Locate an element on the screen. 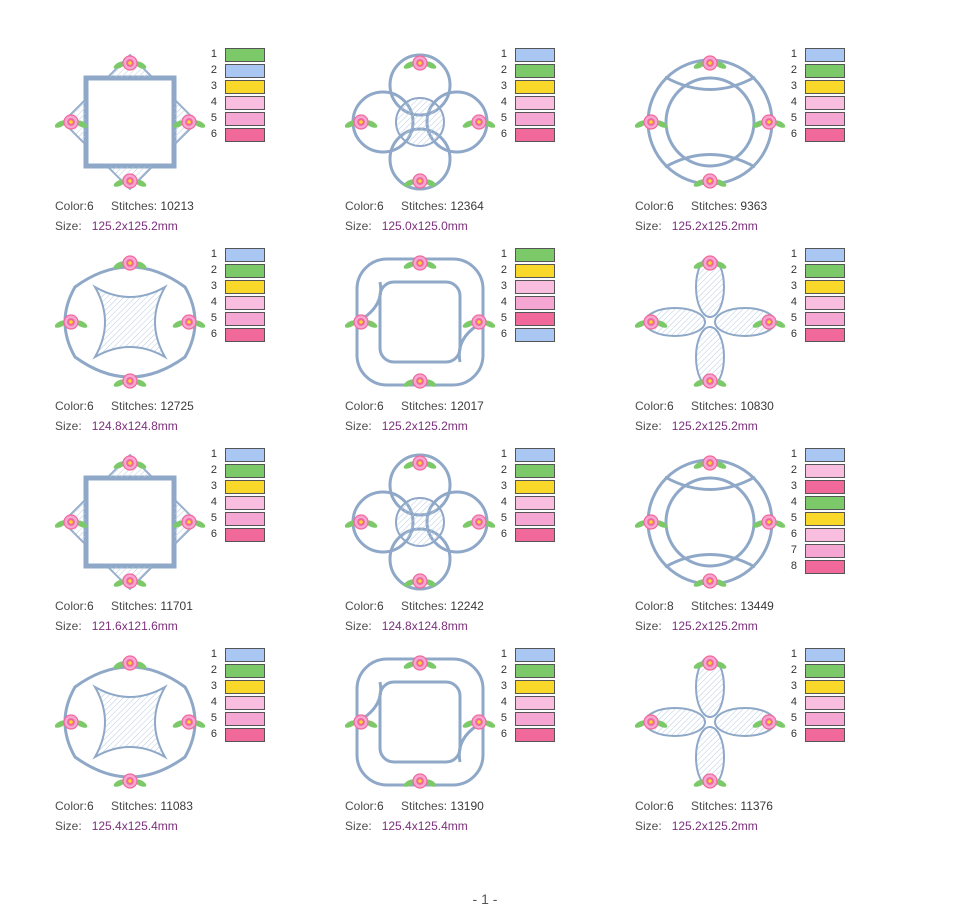  design-color-stitches: Color:6 Stitches: 11083 is located at coordinates (124, 806).